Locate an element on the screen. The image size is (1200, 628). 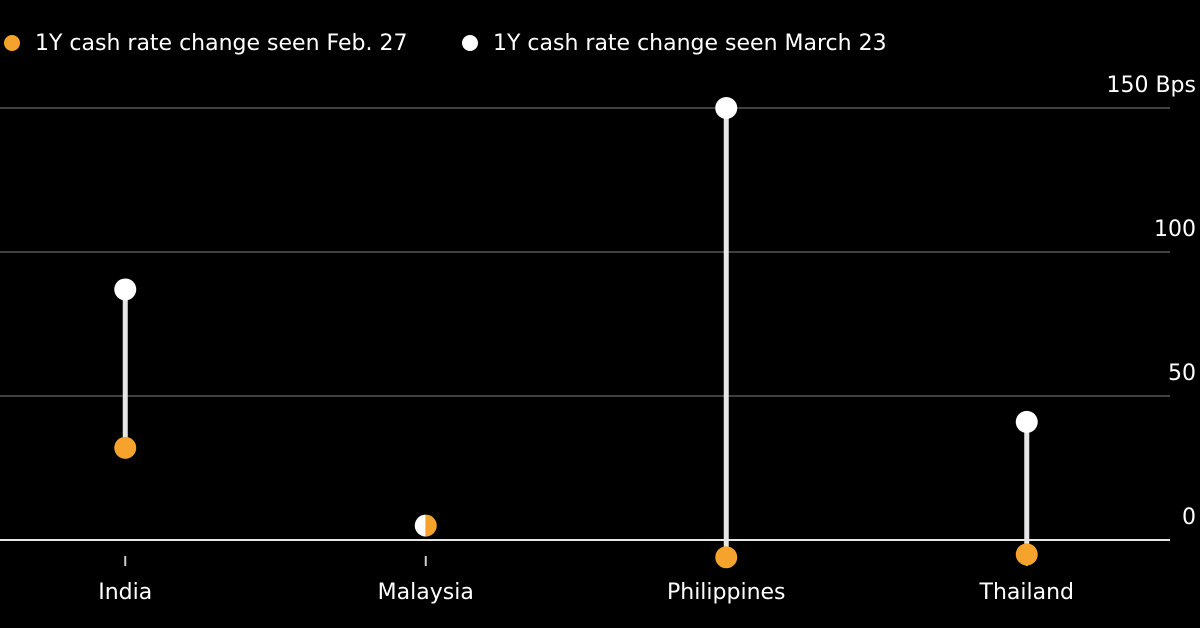
y-tick-label: 50 is located at coordinates (1182, 373).